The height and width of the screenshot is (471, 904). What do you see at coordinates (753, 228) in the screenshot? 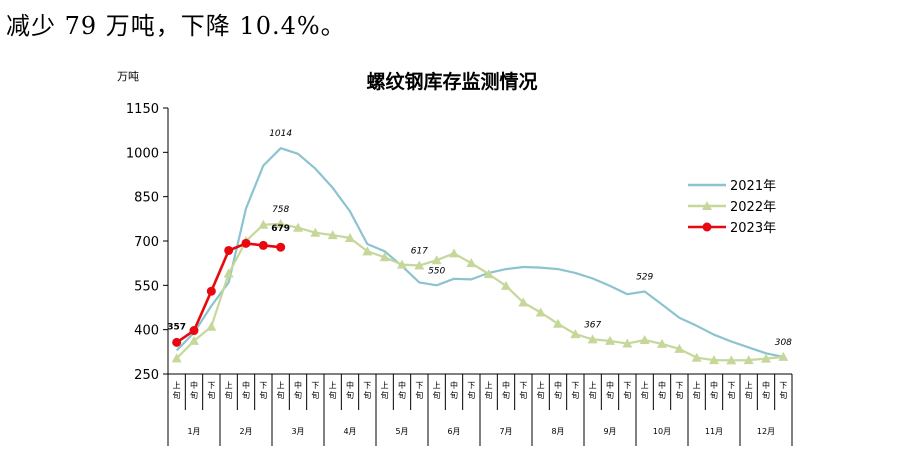
I see `legend-label: 2023年` at bounding box center [753, 228].